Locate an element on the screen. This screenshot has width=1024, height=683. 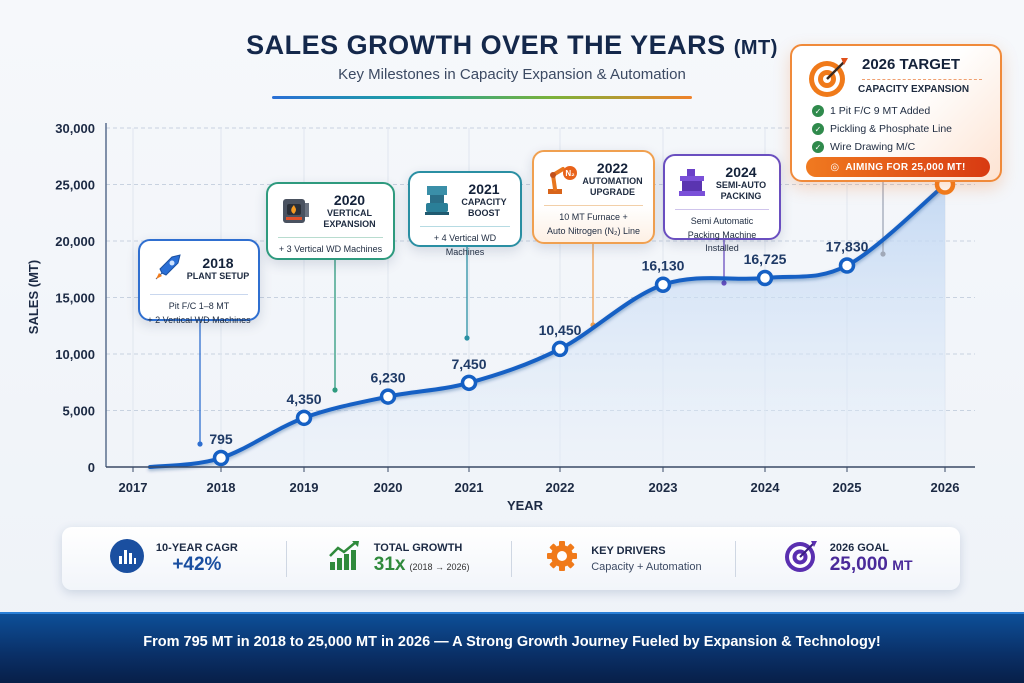
milestone-desc-line1: Pit F/C 1–8 MT is located at coordinates (199, 306).